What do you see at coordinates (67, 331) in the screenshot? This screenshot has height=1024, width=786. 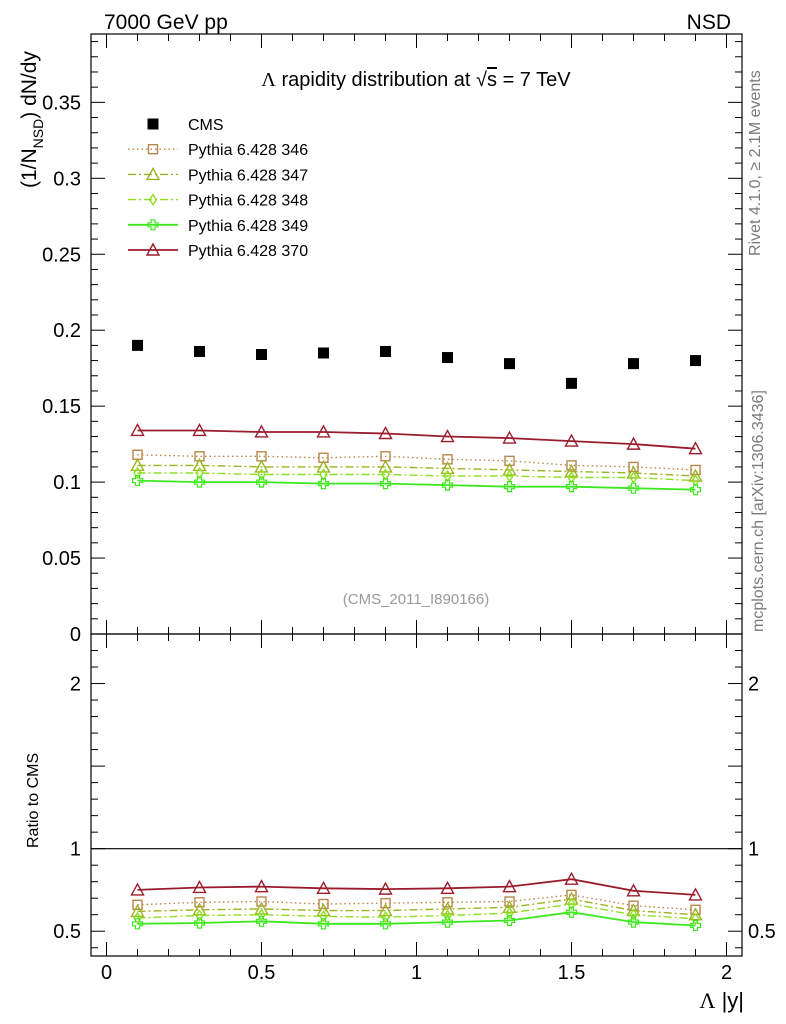 I see `main-y-tick-label: 0.2` at bounding box center [67, 331].